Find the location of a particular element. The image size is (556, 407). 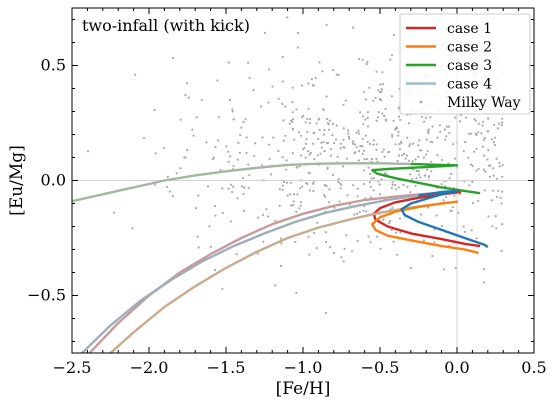

legend-label: case 1 is located at coordinates (469, 29).